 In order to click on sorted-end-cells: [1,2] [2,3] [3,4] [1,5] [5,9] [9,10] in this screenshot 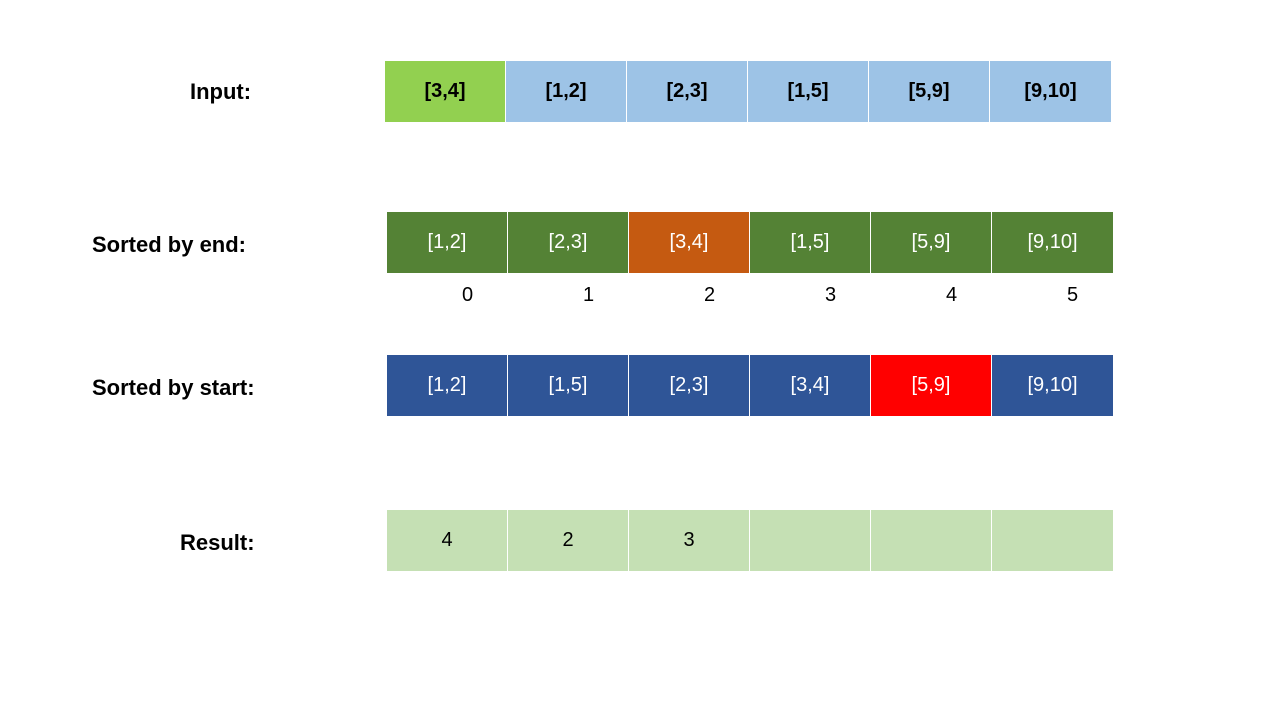, I will do `click(750, 242)`.